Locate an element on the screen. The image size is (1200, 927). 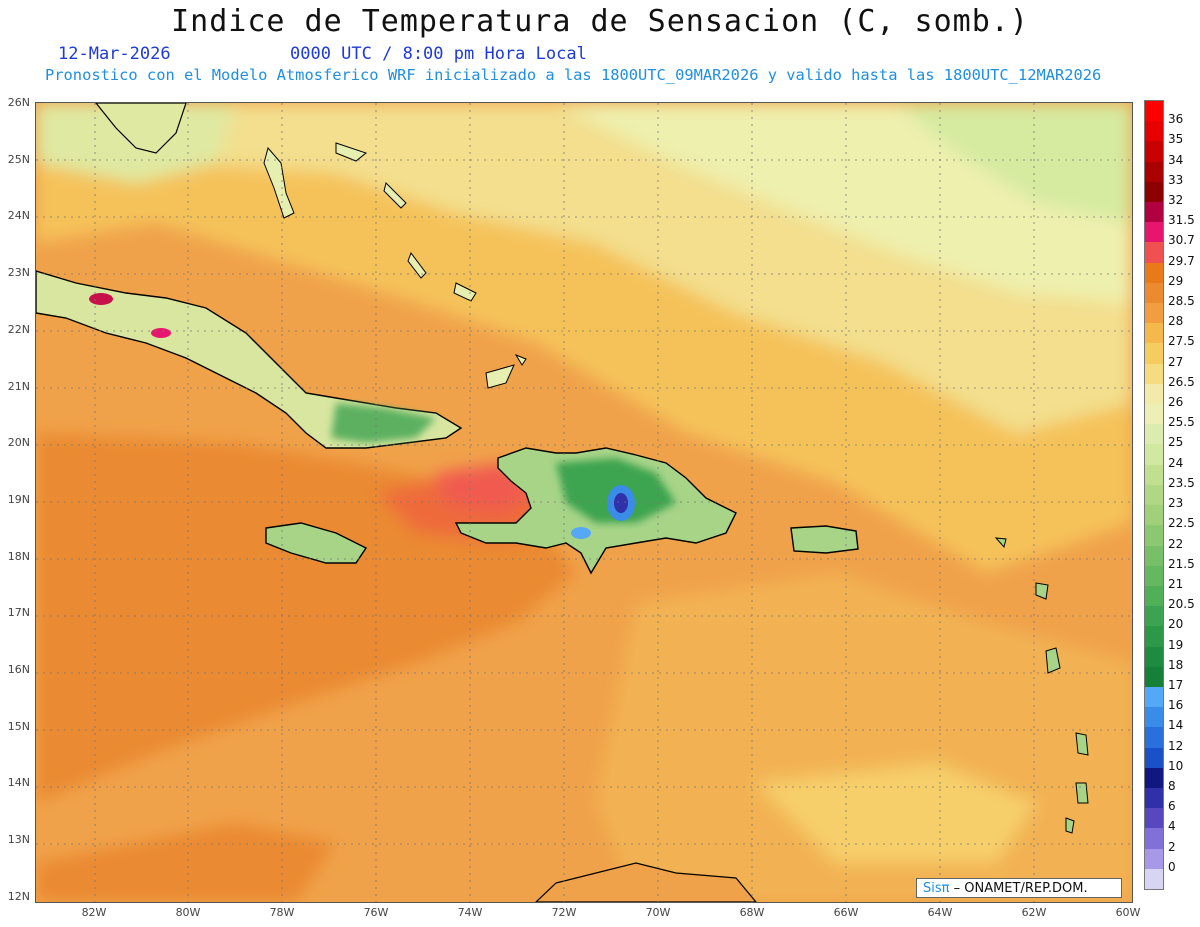
lat-label: 24N is located at coordinates (18, 216).